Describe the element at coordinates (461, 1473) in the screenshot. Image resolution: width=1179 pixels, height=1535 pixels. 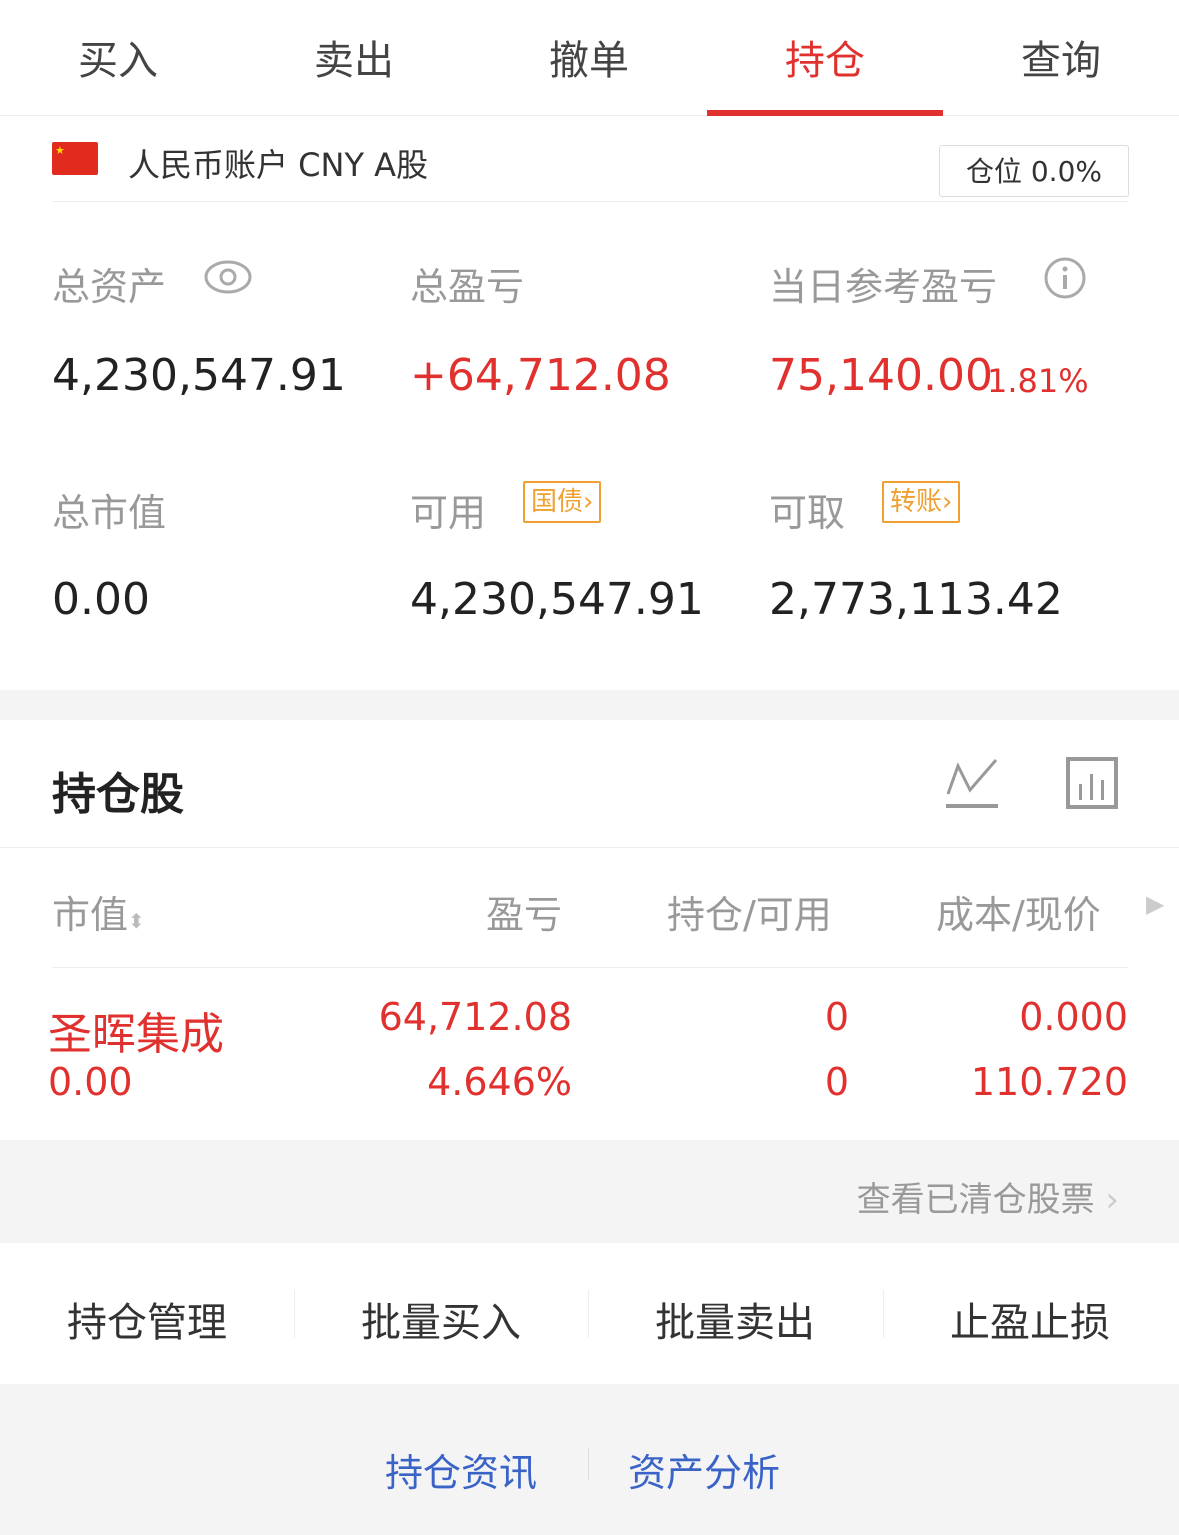
I see `holdings-news-link: 持仓资讯` at that location.